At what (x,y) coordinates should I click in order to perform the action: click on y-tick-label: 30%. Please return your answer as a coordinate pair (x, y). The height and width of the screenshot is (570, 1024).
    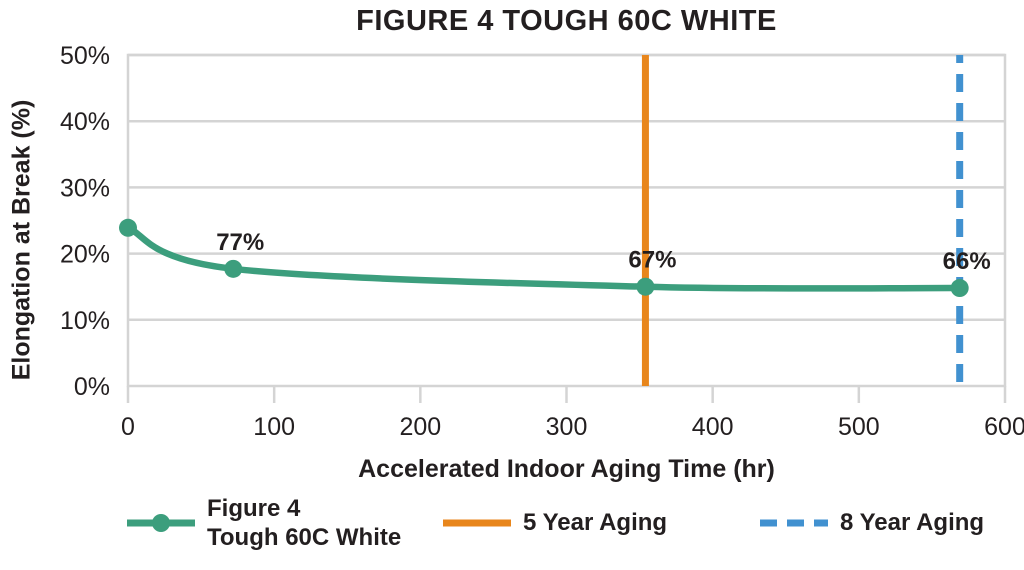
    Looking at the image, I should click on (85, 188).